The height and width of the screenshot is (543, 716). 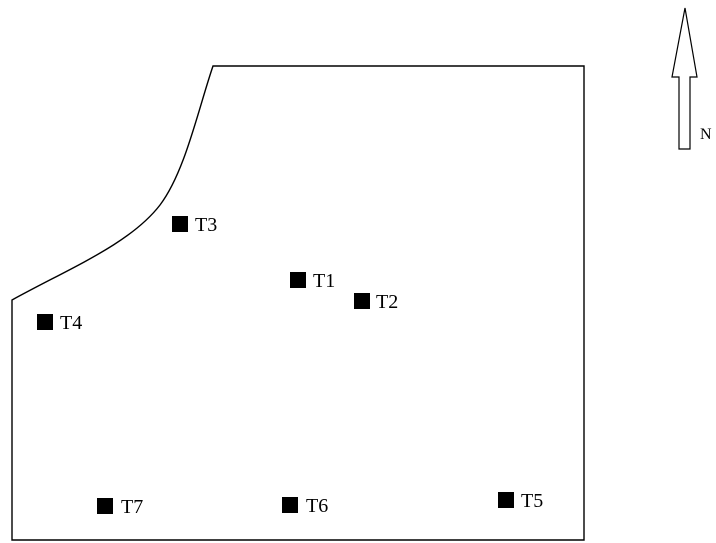 I want to click on station-marker-t7, so click(x=105, y=506).